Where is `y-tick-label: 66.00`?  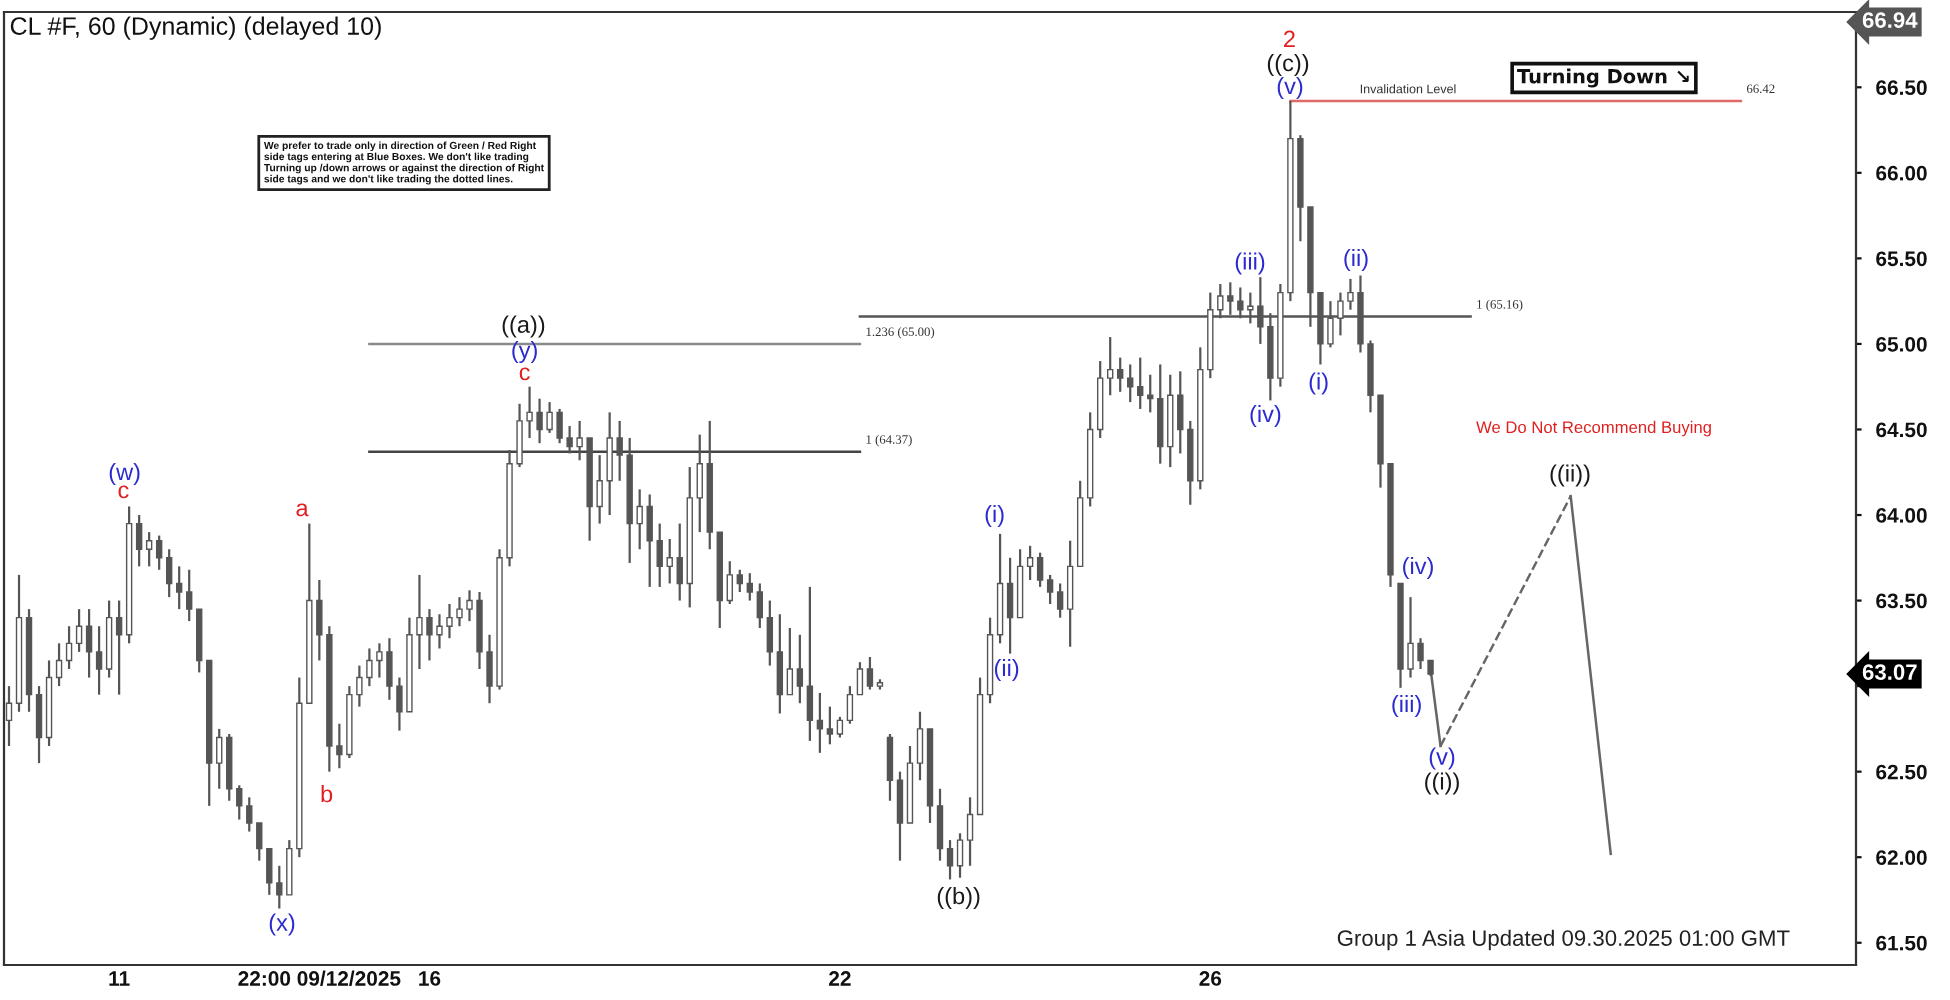
y-tick-label: 66.00 is located at coordinates (1901, 173).